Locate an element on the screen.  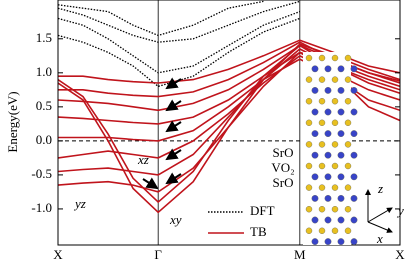
legend-label: TB is located at coordinates (258, 231).